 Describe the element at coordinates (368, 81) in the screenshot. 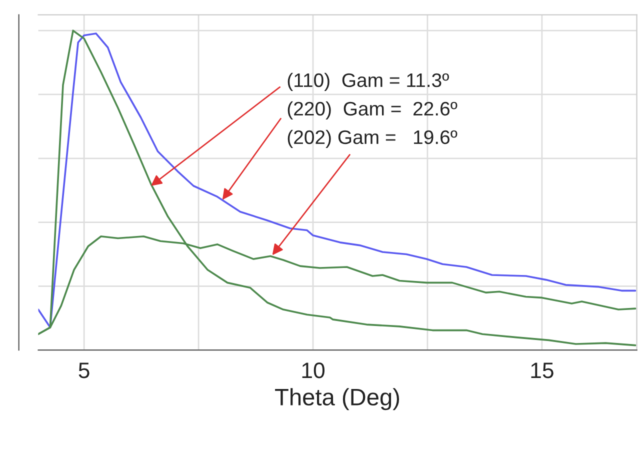

I see `annotation: (110) Gam = 11.3º` at that location.